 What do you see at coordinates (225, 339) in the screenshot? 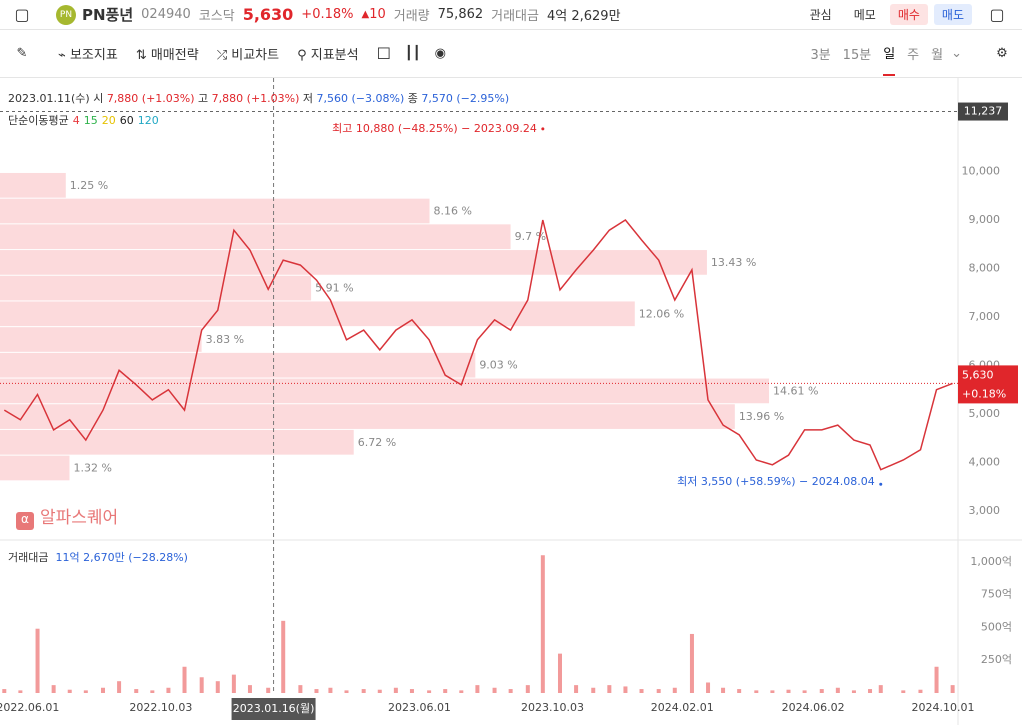
I see `volume-profile-label: 3.83 %` at bounding box center [225, 339].